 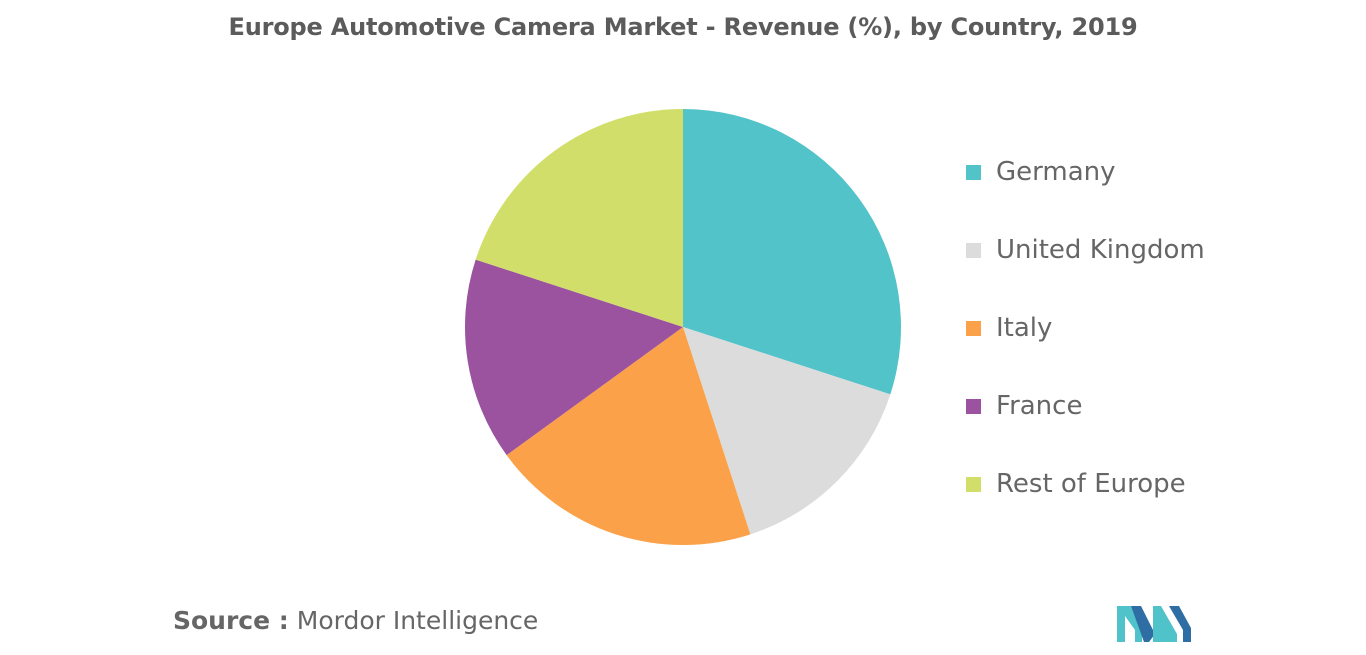 I want to click on legend-label: United Kingdom, so click(x=1100, y=250).